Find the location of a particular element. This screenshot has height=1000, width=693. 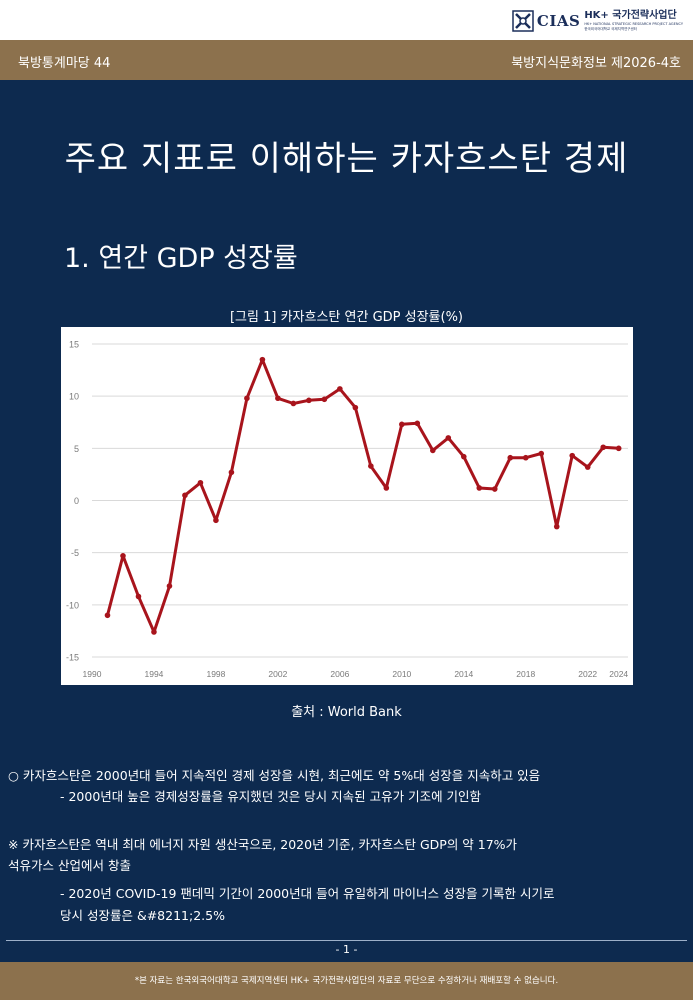

note-2-sub-continued: 당시 성장률은 &#8211;2.5% is located at coordinates (142, 915).